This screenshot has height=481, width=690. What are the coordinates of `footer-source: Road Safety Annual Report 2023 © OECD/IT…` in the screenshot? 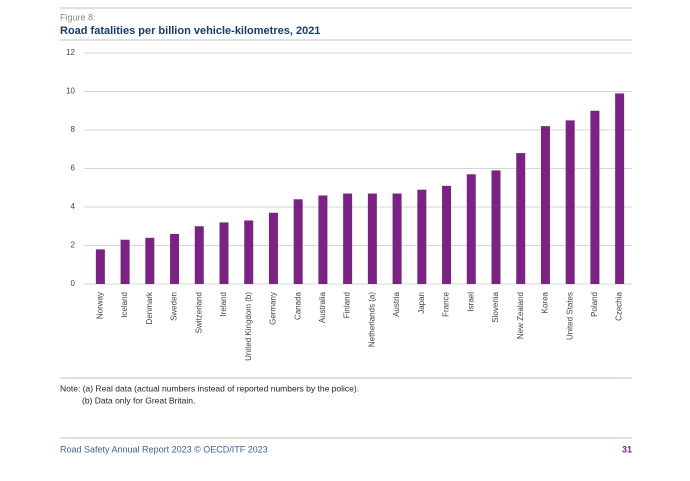 It's located at (164, 449).